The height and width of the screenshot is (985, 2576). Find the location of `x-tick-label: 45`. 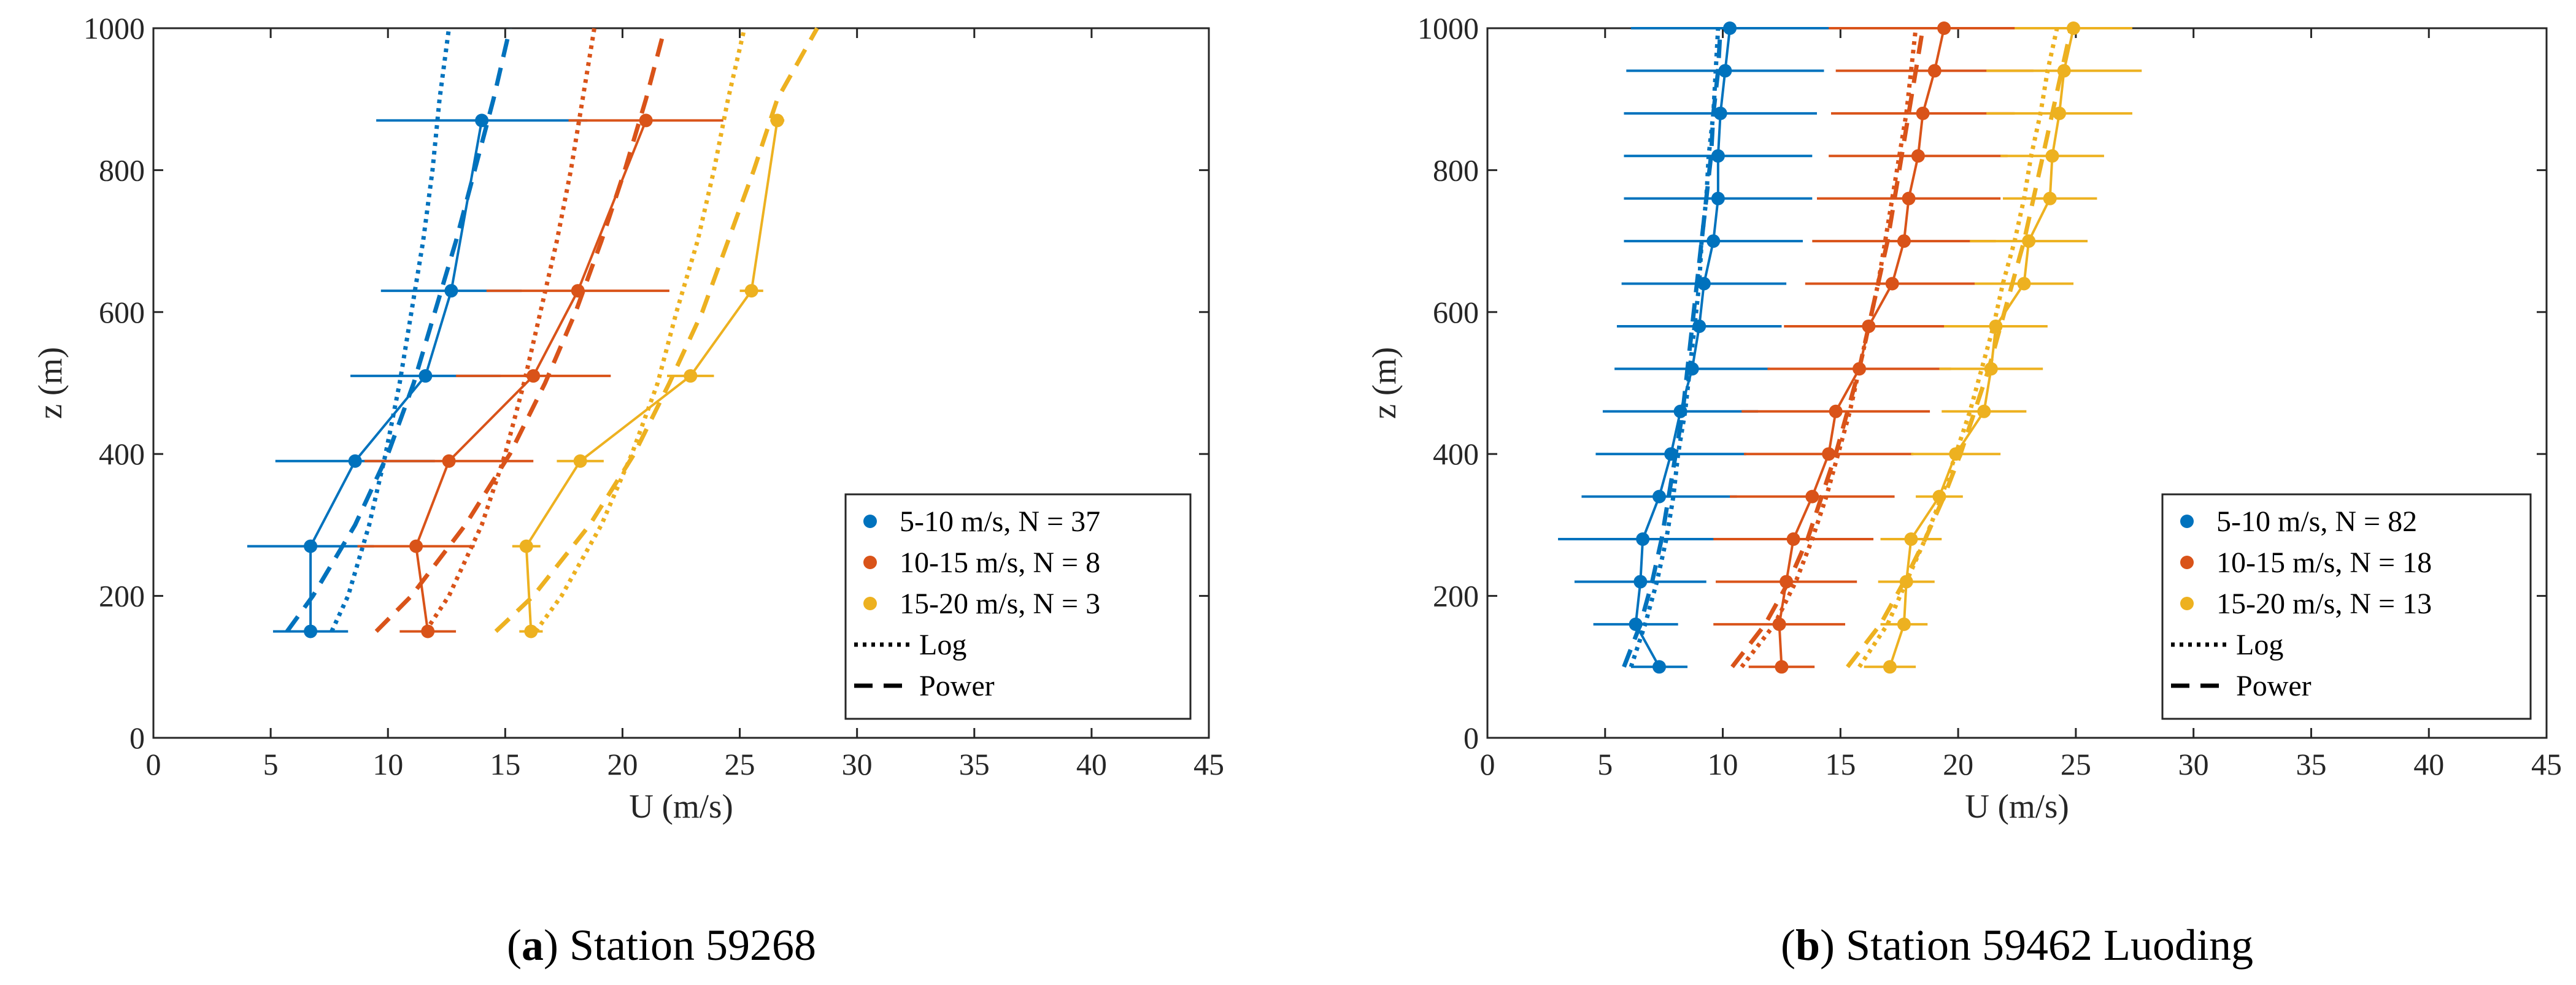

x-tick-label: 45 is located at coordinates (2546, 764).